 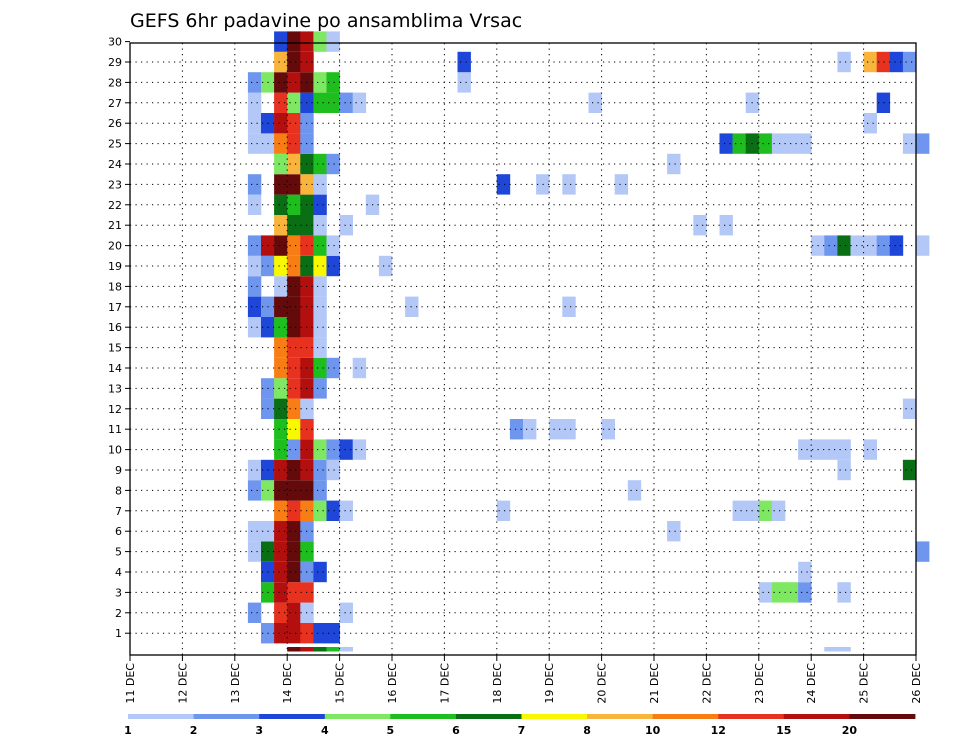 I want to click on y-tick-label: 24, so click(x=115, y=164).